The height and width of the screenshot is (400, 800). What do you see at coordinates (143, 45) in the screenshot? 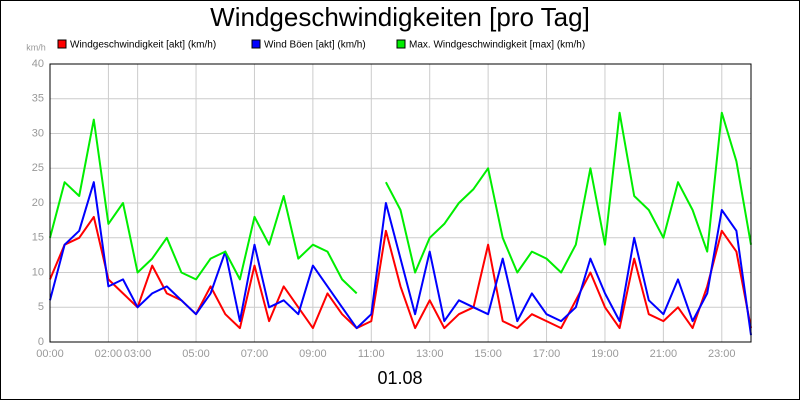
I see `legend-label: Windgeschwindigkeit [akt] (km/h)` at bounding box center [143, 45].